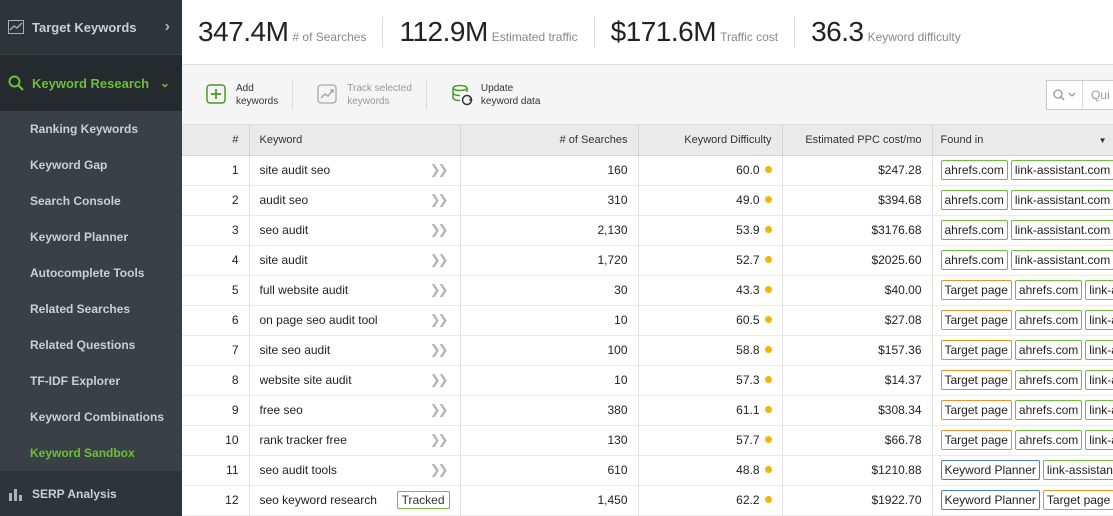  What do you see at coordinates (710, 350) in the screenshot?
I see `difficulty-cell: 58.8` at bounding box center [710, 350].